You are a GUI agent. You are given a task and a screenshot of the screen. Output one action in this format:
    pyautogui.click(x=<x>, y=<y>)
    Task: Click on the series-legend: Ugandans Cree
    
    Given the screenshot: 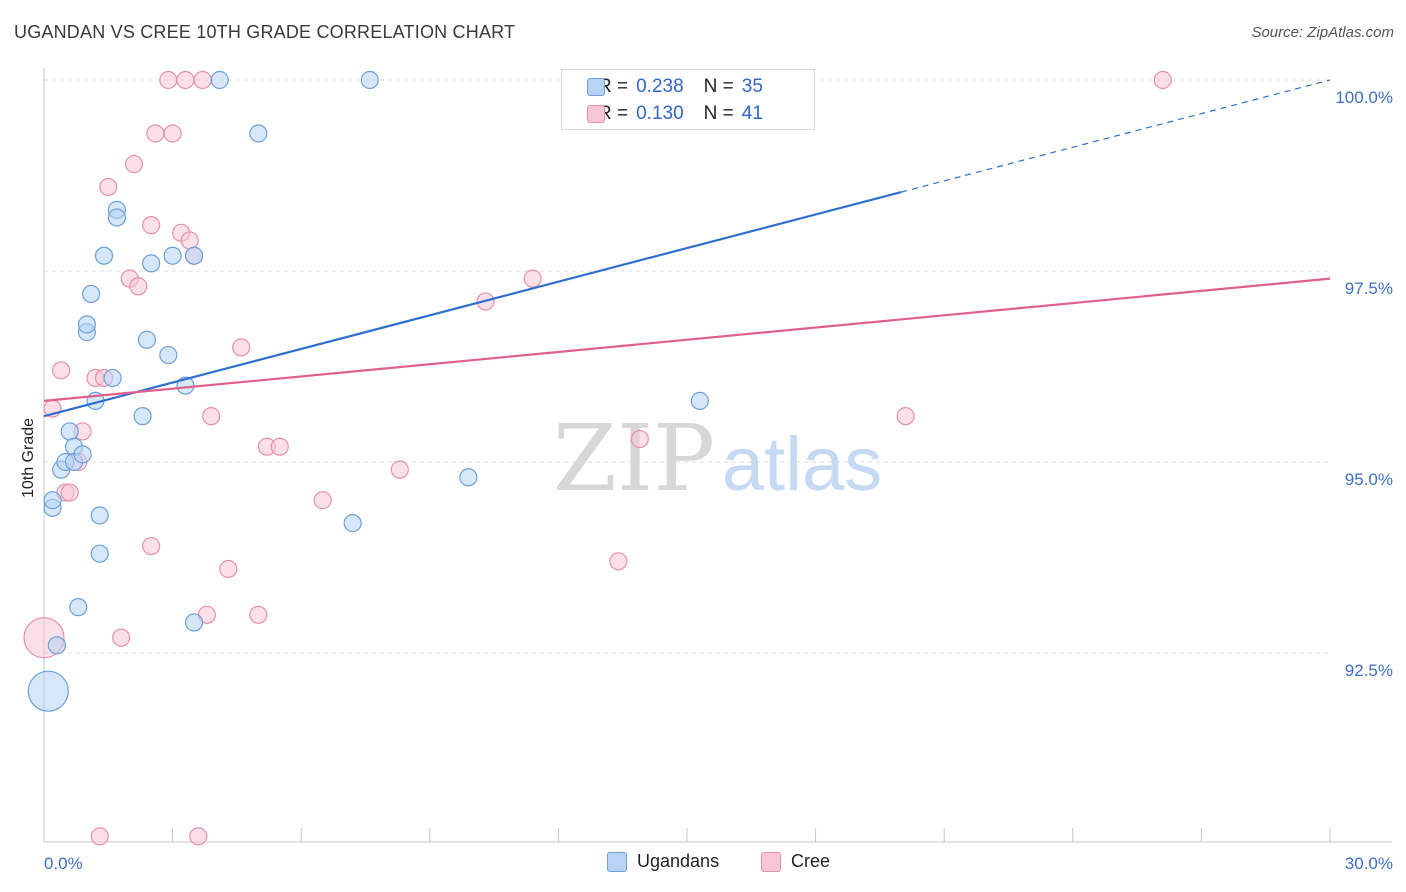 What is the action you would take?
    pyautogui.click(x=703, y=864)
    